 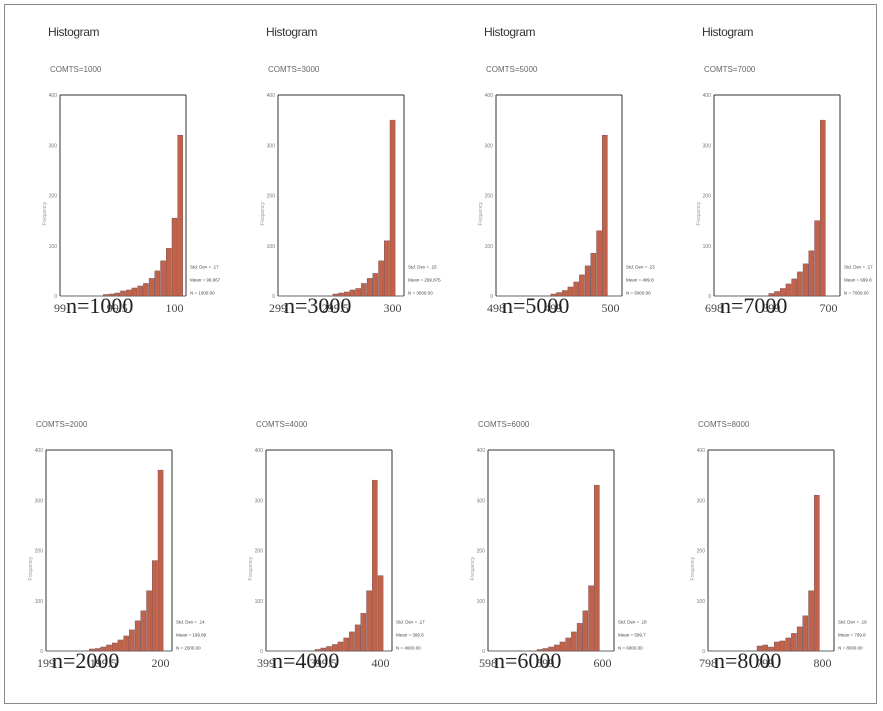 I want to click on sample-size-label: n=1000, so click(x=100, y=305).